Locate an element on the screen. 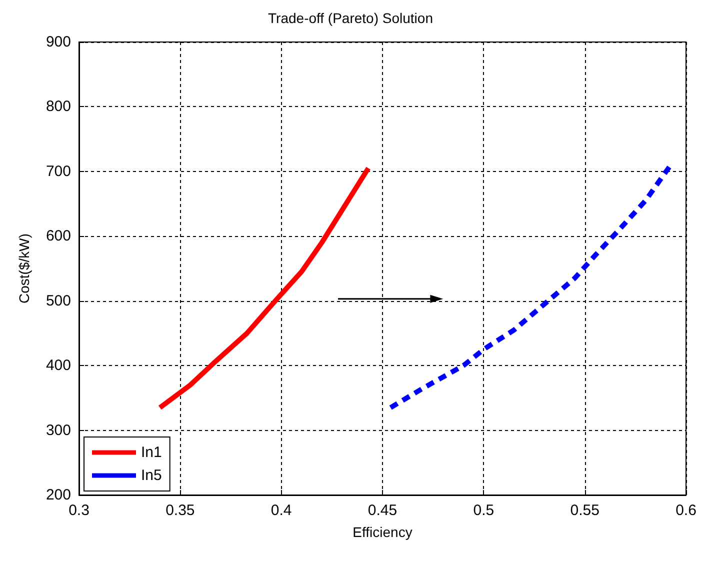  y-axis-title: Cost($/kW) is located at coordinates (24, 269).